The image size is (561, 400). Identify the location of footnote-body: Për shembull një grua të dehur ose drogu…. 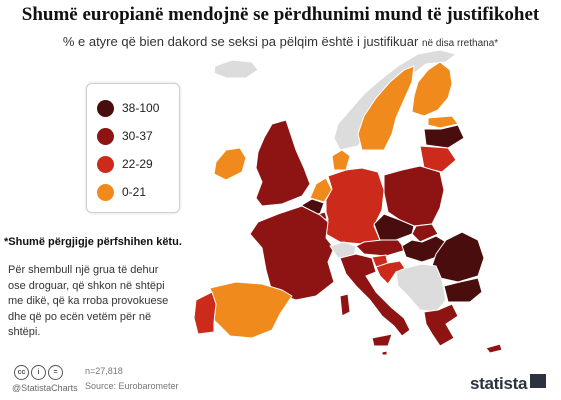
(88, 301).